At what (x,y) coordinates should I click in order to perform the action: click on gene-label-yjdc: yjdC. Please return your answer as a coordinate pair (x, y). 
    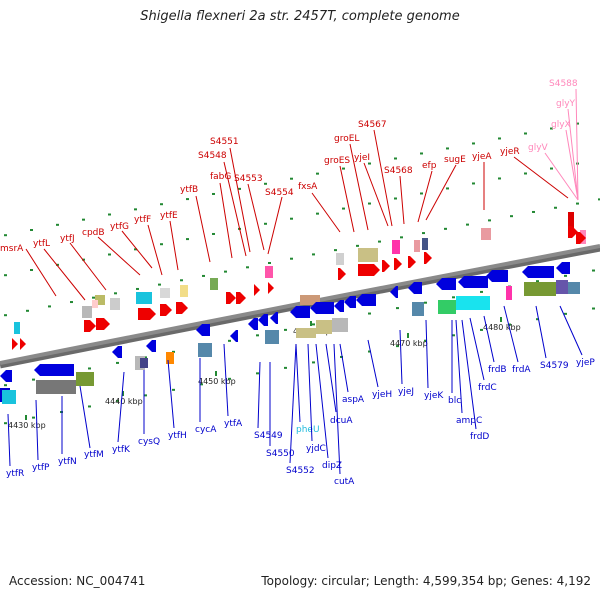
    Looking at the image, I should click on (316, 449).